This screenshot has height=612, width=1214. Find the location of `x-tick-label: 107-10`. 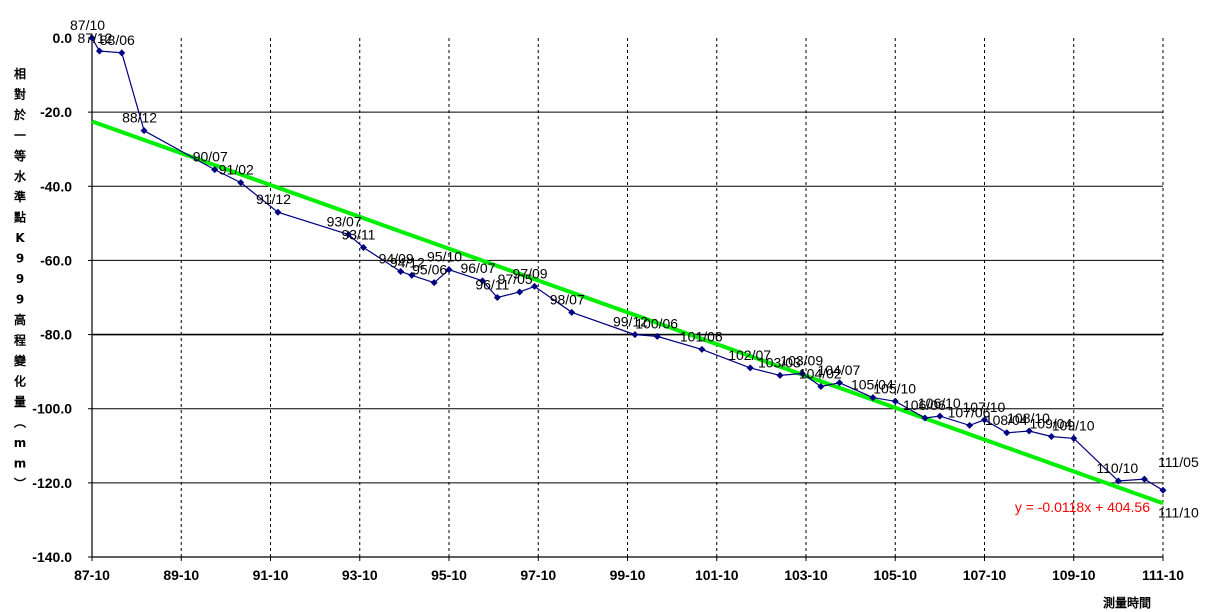

x-tick-label: 107-10 is located at coordinates (985, 575).